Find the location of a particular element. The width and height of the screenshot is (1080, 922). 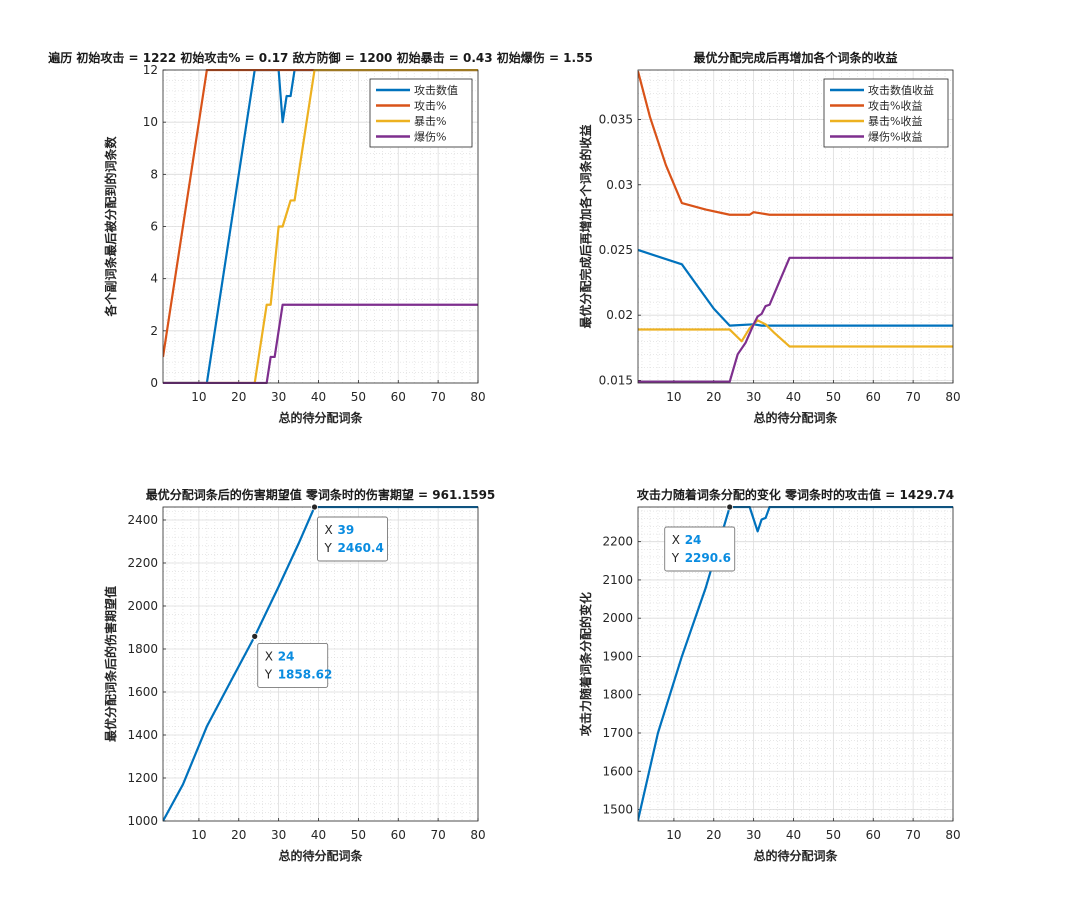

chart-3-y-tick-label: 1700 is located at coordinates (617, 733).